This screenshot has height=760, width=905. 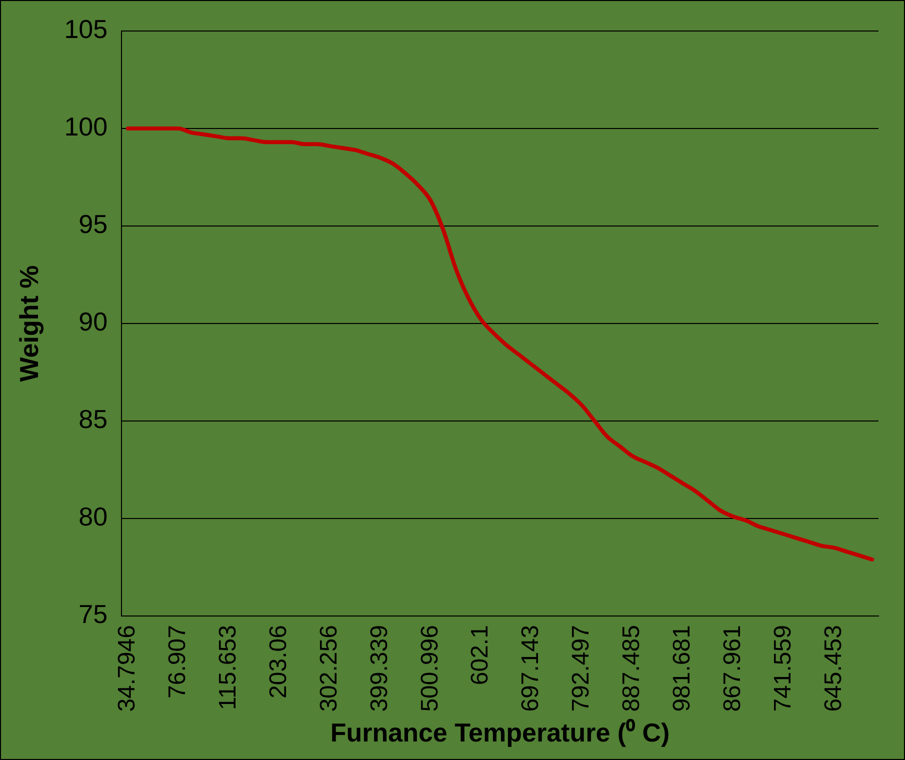 I want to click on y-tick-label: 90, so click(x=93, y=321).